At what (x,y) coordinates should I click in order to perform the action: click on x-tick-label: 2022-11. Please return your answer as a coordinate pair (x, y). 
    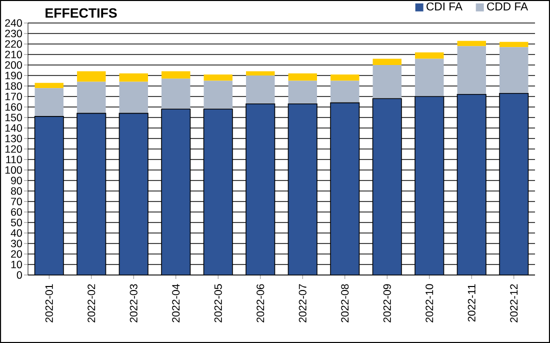
    Looking at the image, I should click on (472, 303).